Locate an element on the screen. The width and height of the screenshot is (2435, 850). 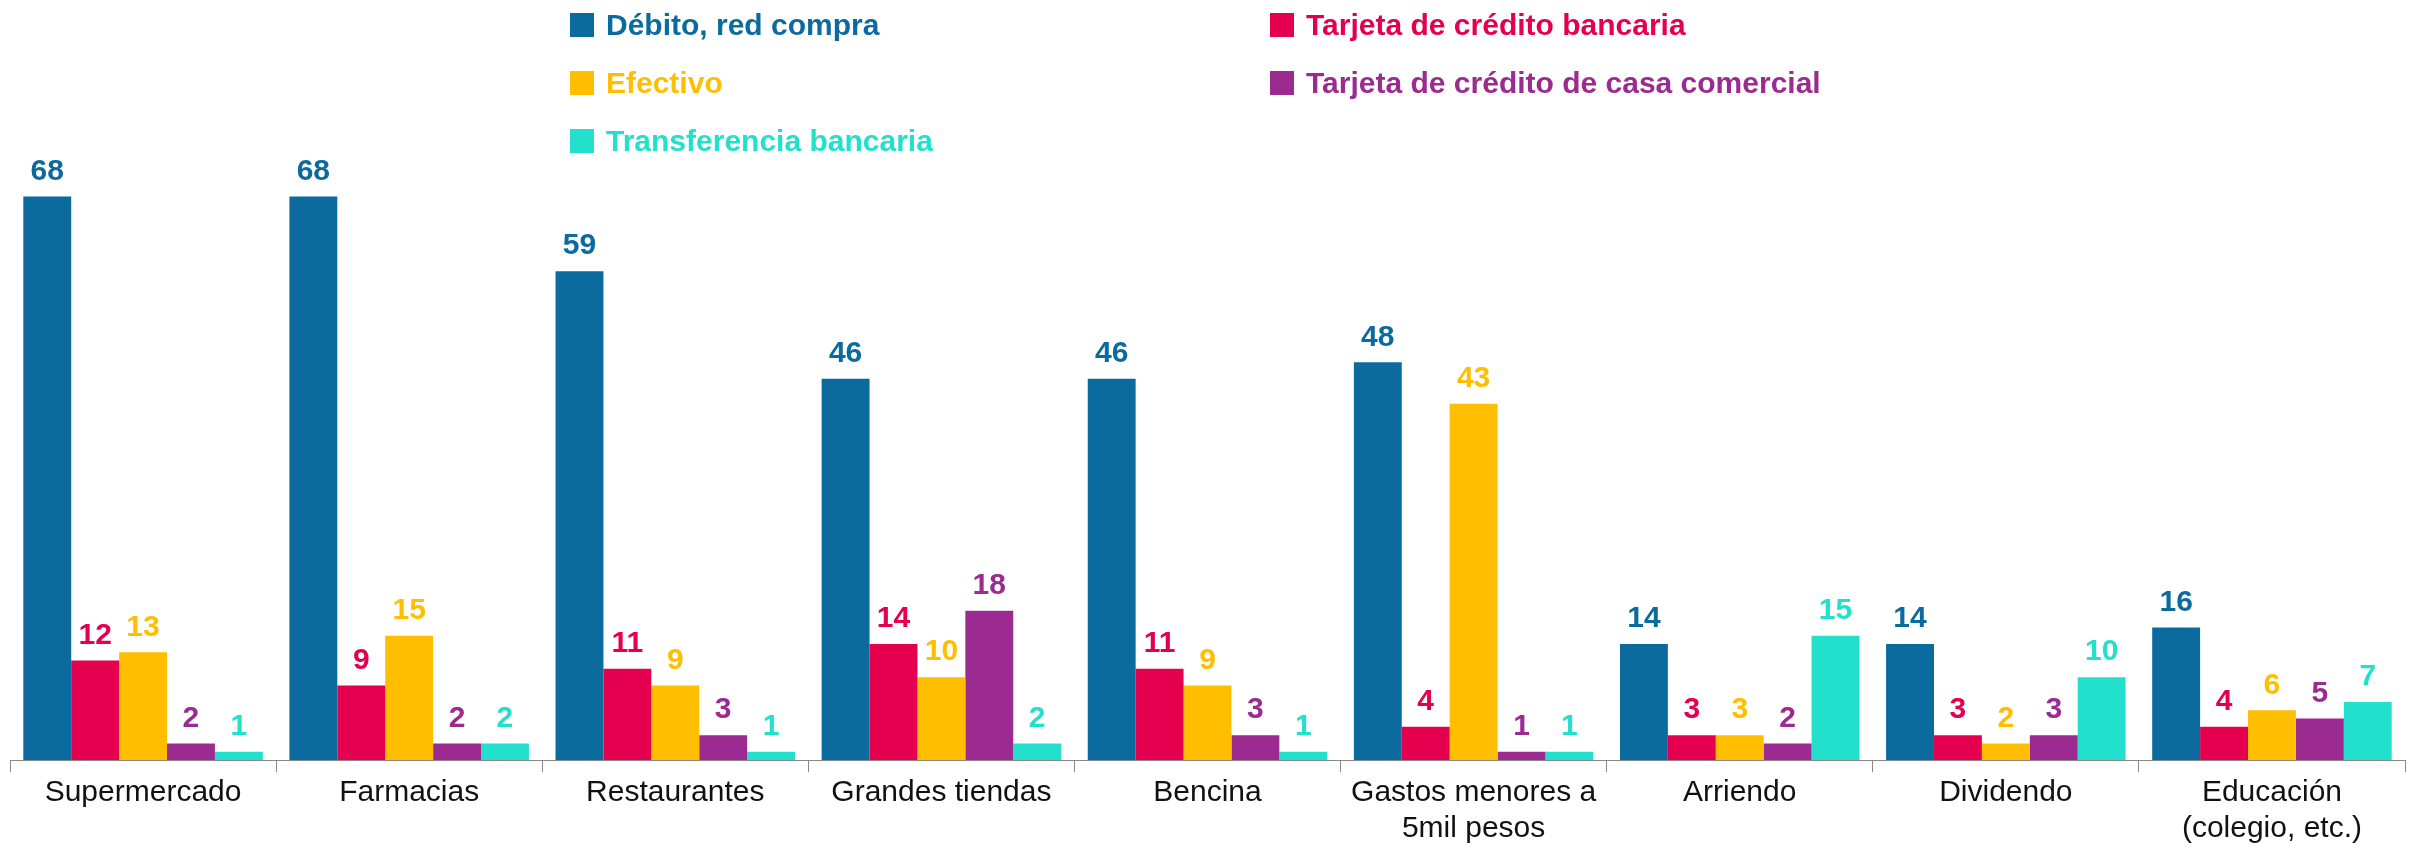
x-tick-label: Educación (colegio, etc.) is located at coordinates (2271, 809).